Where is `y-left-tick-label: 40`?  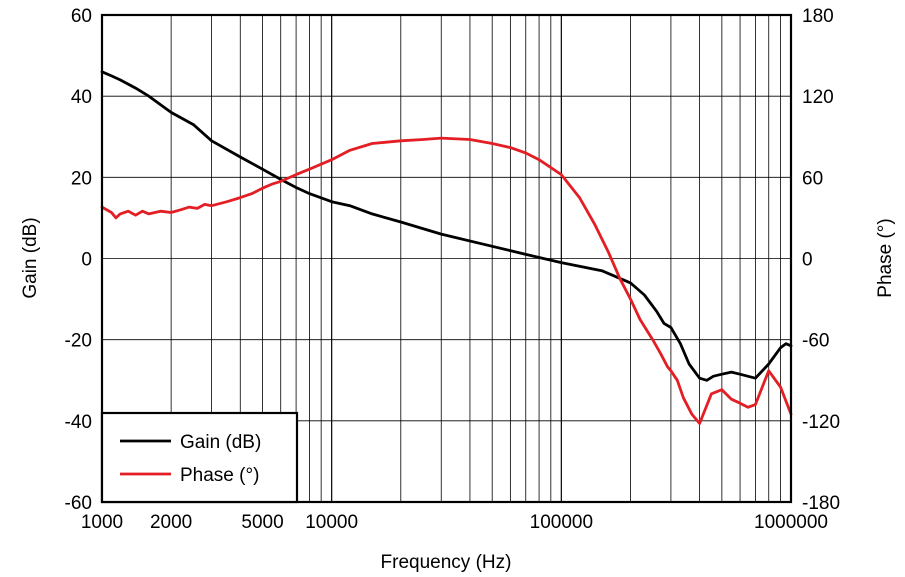 y-left-tick-label: 40 is located at coordinates (81, 97).